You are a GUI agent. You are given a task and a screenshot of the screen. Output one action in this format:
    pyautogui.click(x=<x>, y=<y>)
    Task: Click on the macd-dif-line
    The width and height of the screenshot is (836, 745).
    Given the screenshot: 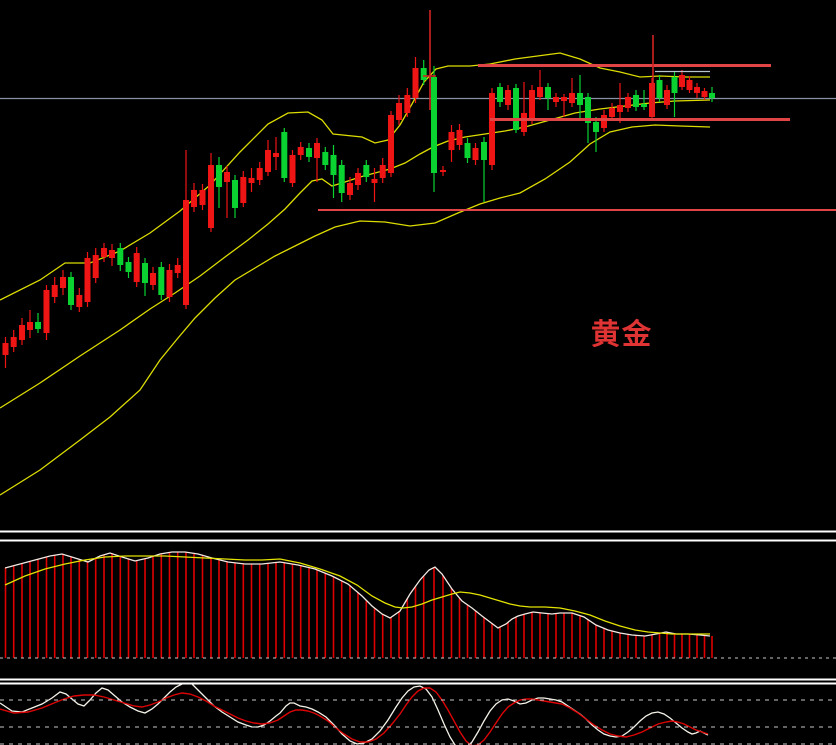 What is the action you would take?
    pyautogui.click(x=357, y=594)
    